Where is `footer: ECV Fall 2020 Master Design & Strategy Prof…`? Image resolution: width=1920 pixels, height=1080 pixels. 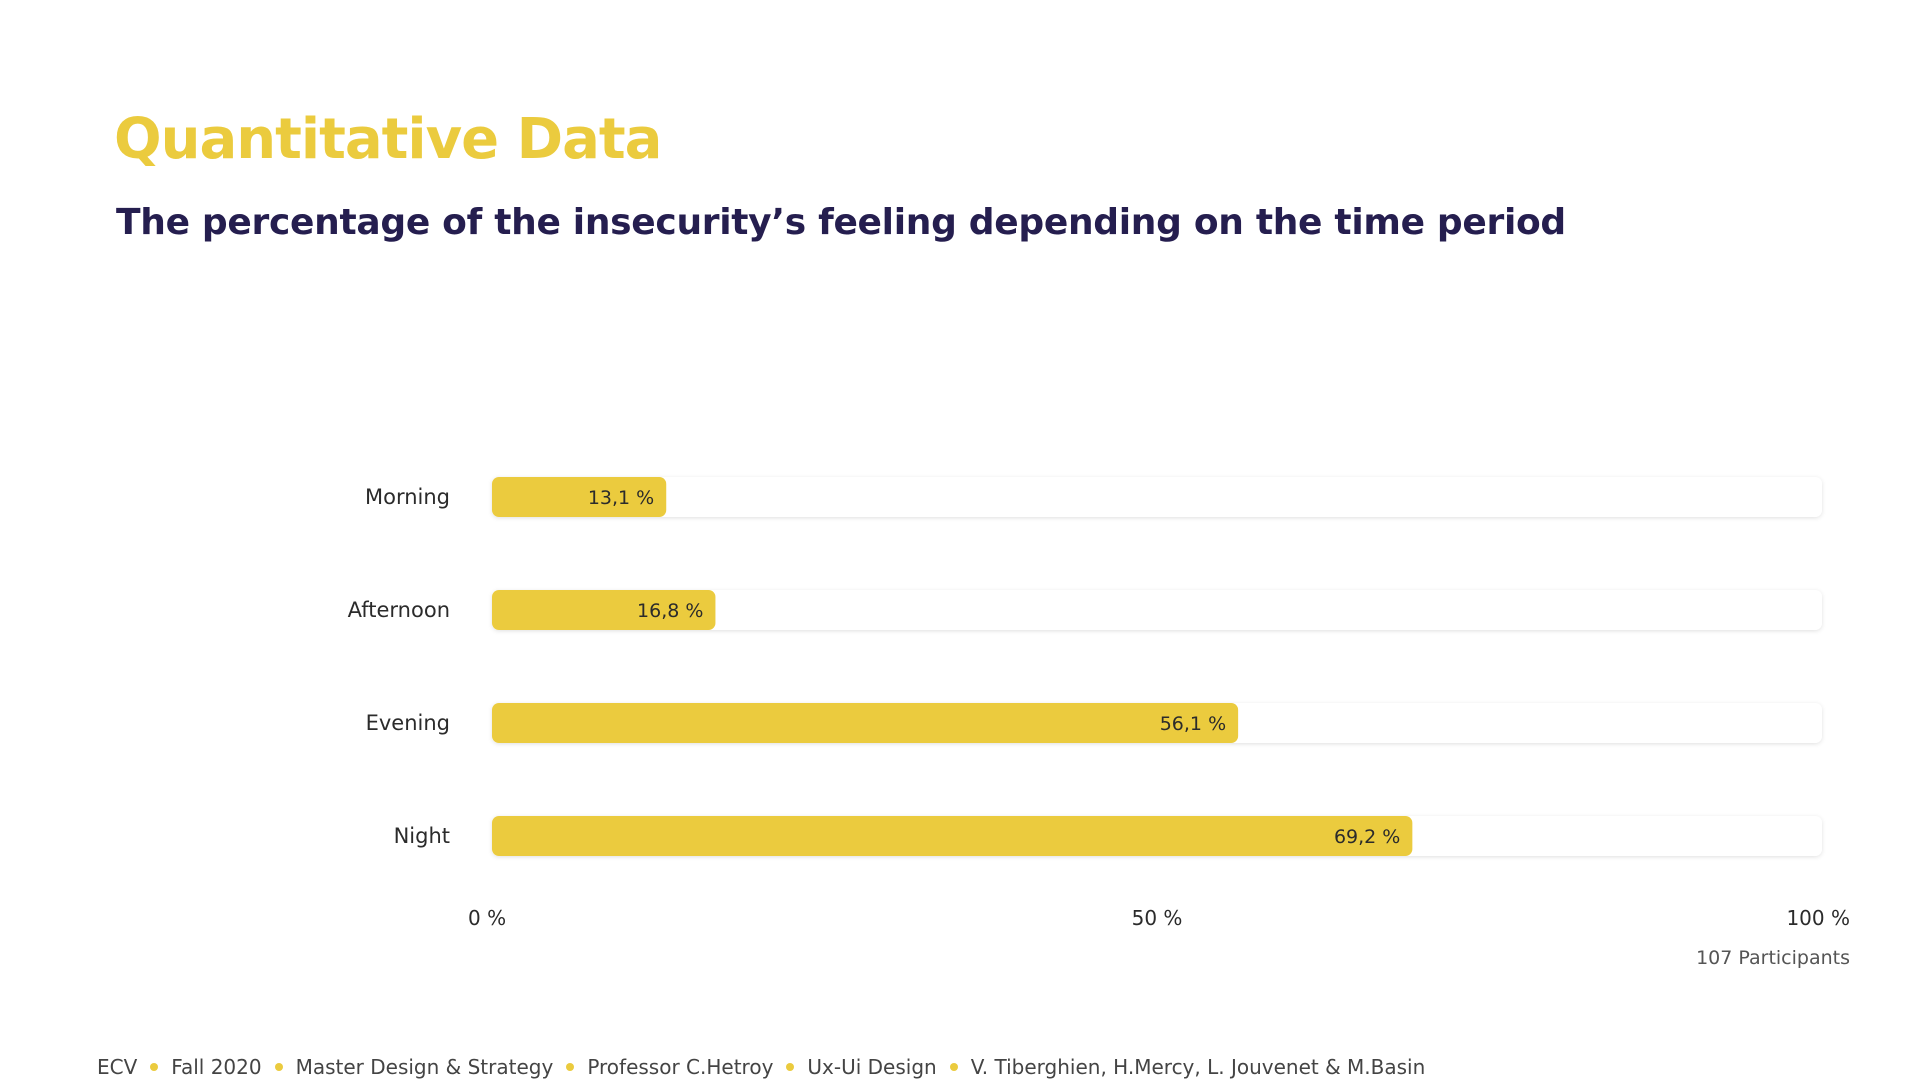 footer: ECV Fall 2020 Master Design & Strategy Prof… is located at coordinates (761, 1067).